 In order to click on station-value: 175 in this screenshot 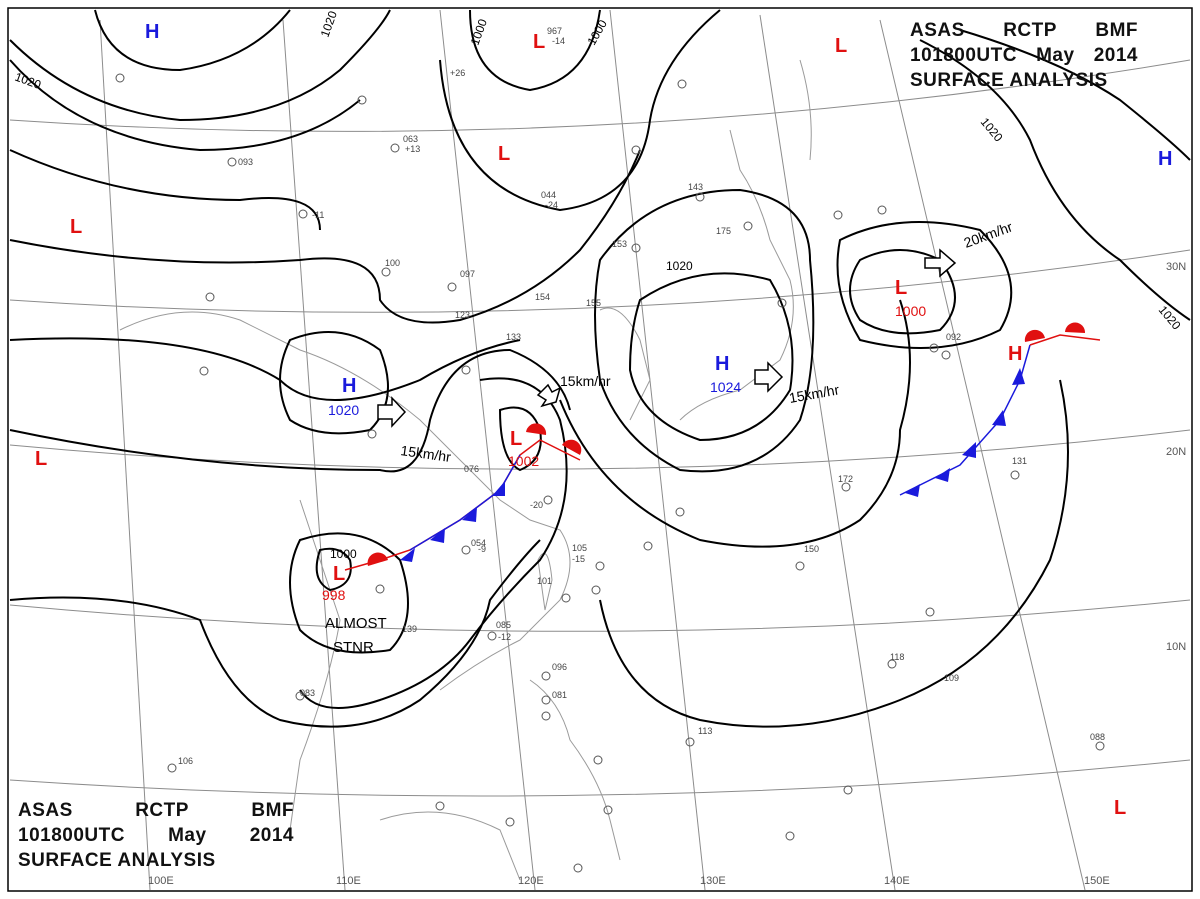, I will do `click(723, 231)`.